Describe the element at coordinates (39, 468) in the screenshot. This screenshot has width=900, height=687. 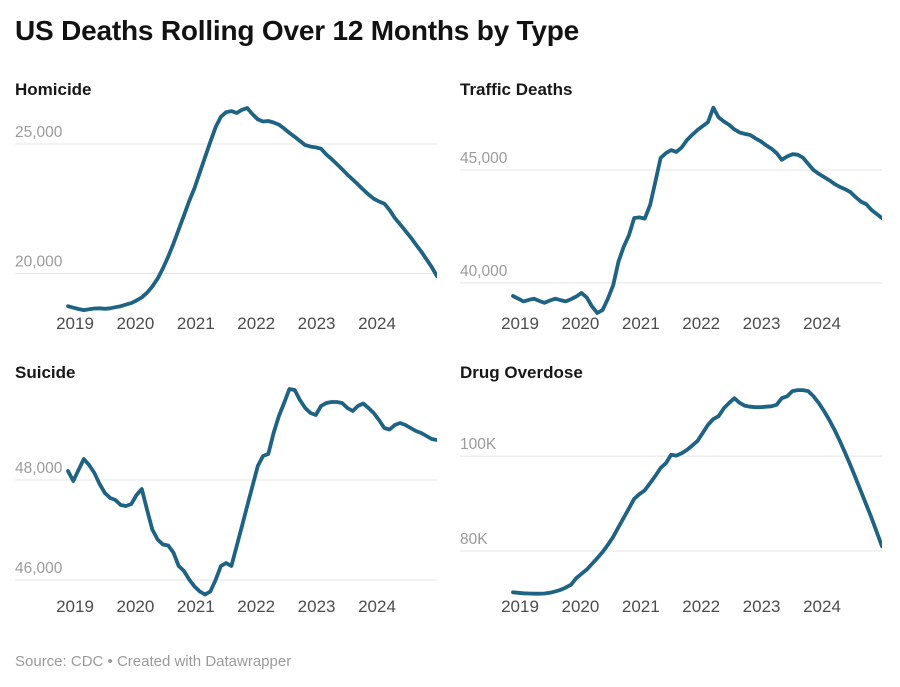
I see `y-tick-label: 48,000` at that location.